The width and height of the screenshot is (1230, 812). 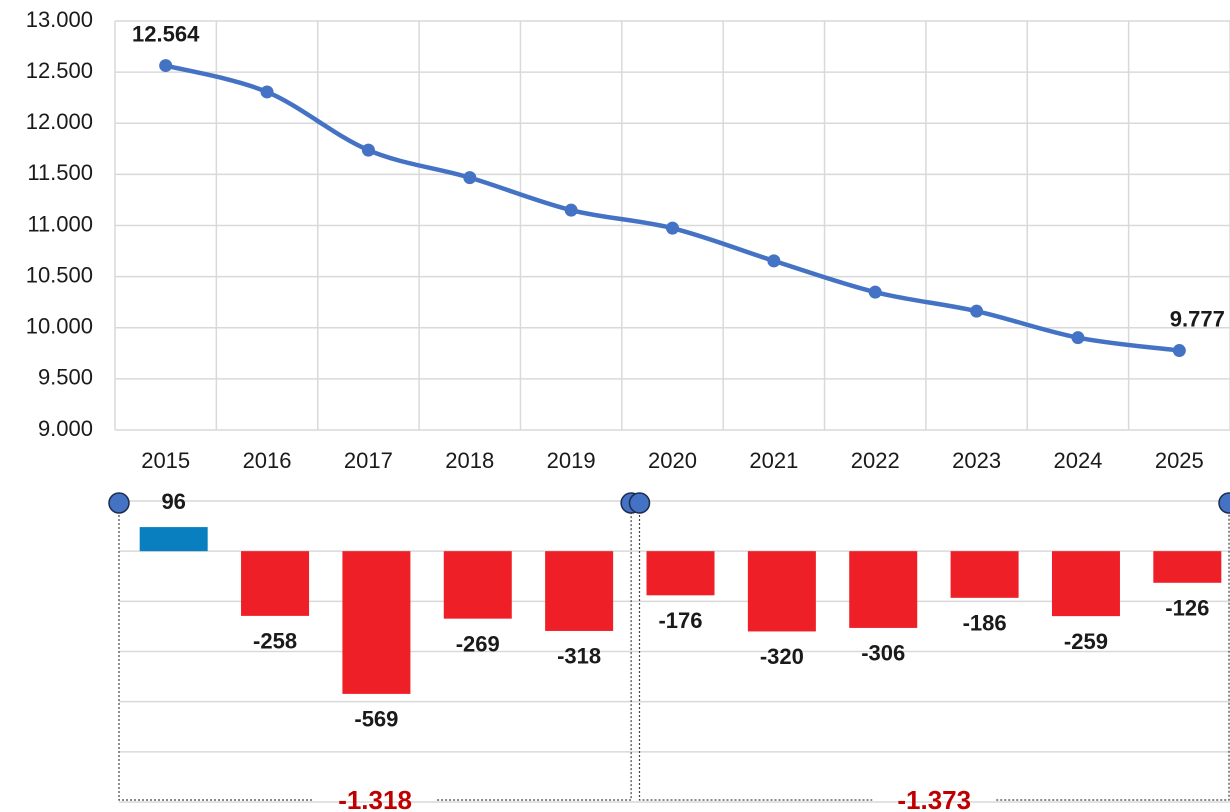 I want to click on x-tick-label: 2023, so click(x=976, y=460).